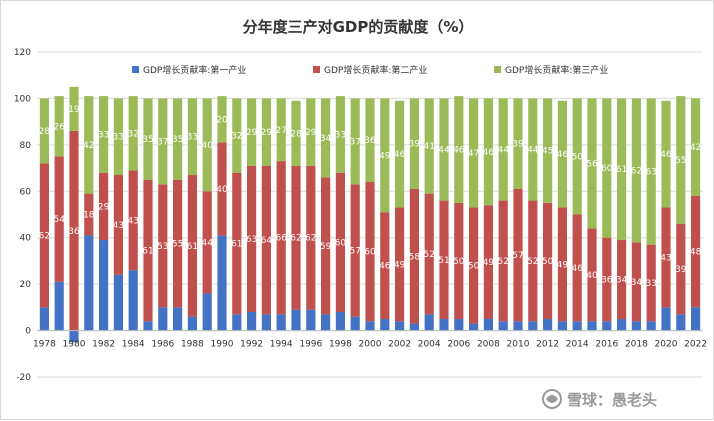  Describe the element at coordinates (599, 399) in the screenshot. I see `watermark: 雪球：愚老头` at that location.